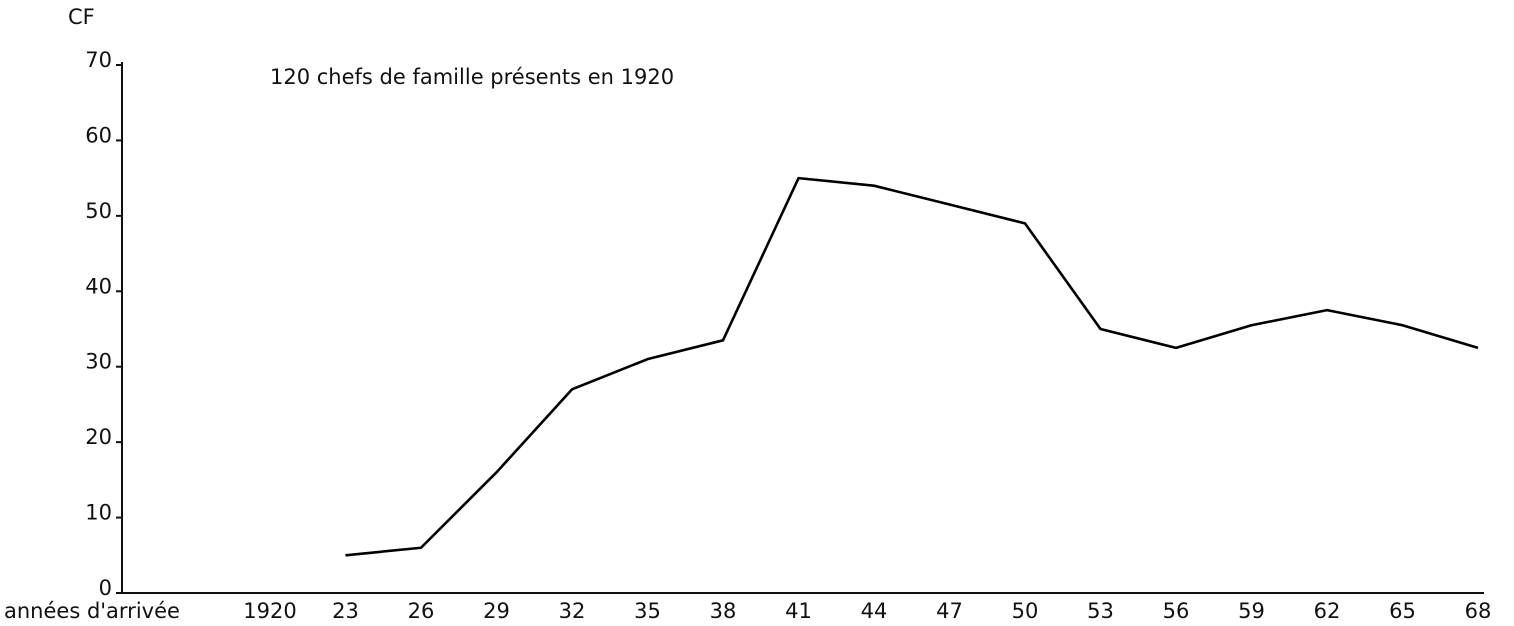  Describe the element at coordinates (98, 135) in the screenshot. I see `y-tick-label: 60` at that location.